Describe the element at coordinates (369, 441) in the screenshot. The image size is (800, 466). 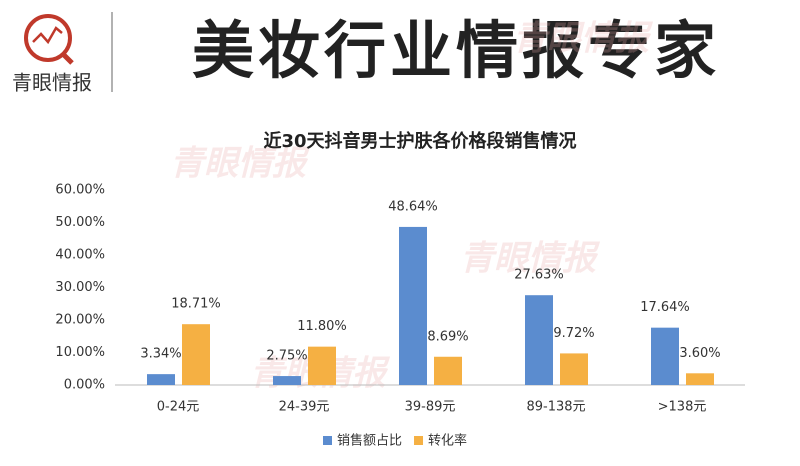
I see `legend-label: 销售额占比` at that location.